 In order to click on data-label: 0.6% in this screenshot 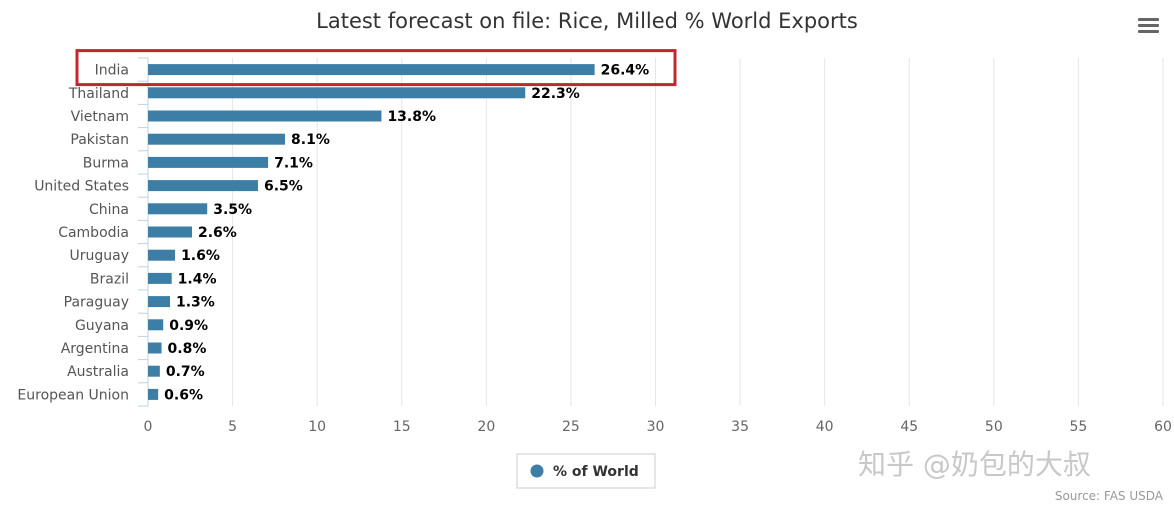, I will do `click(183, 395)`.